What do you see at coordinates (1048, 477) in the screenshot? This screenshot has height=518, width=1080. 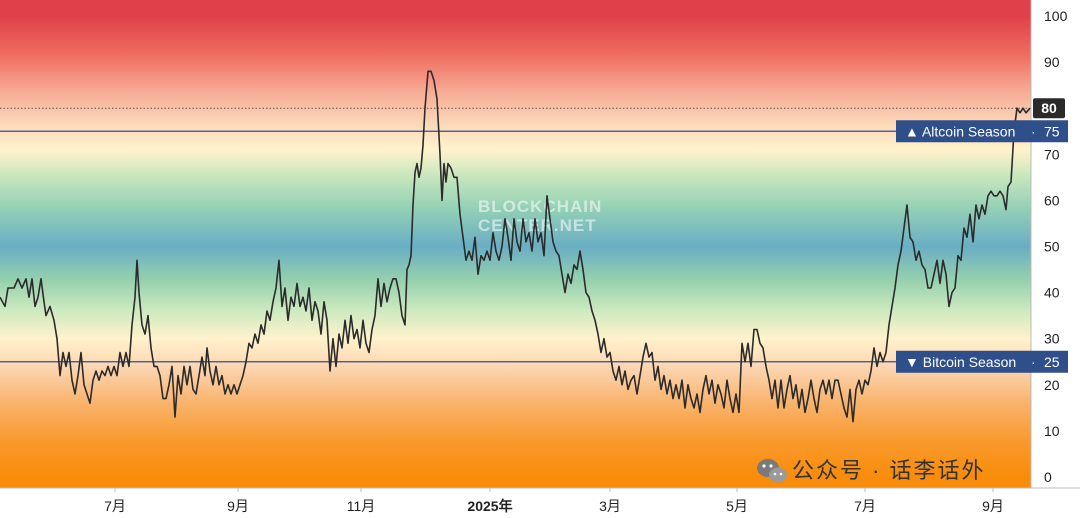 I see `y-tick-label: 0` at bounding box center [1048, 477].